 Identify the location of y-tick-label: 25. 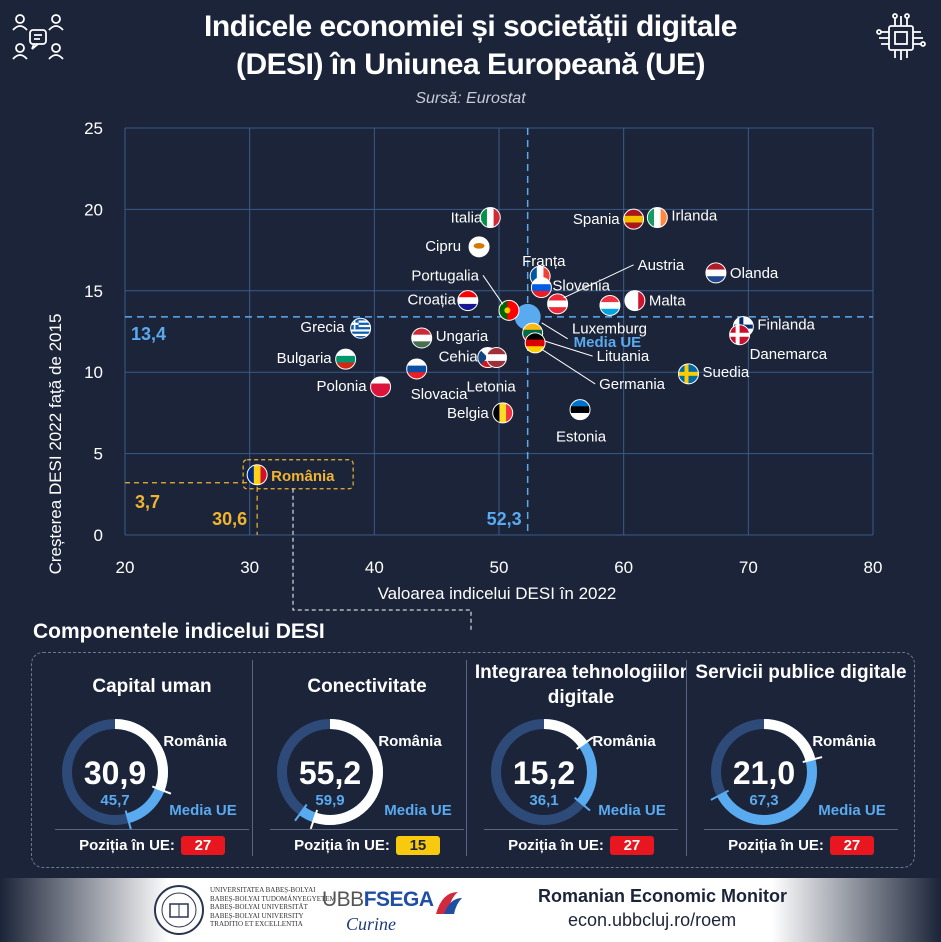
(93, 128).